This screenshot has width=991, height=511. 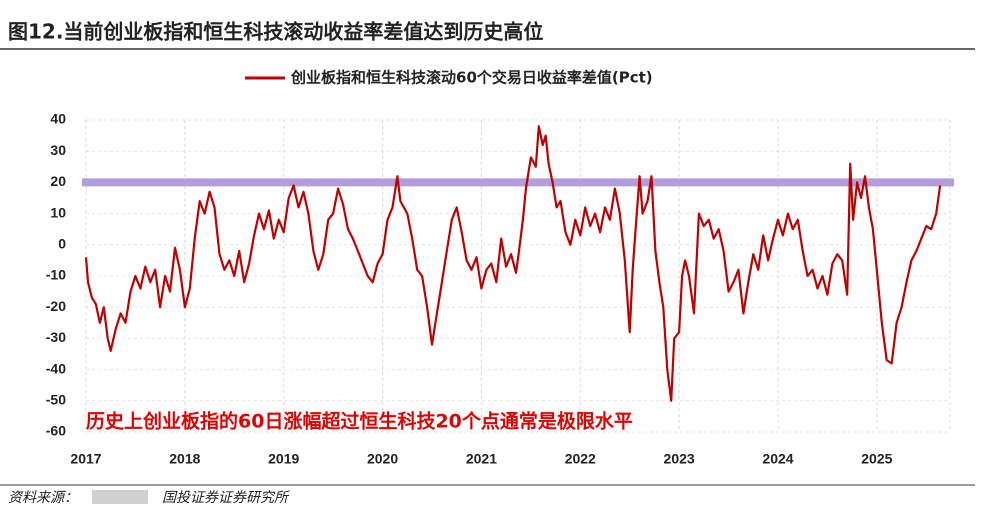 I want to click on x-tick-label: 2018, so click(x=184, y=459).